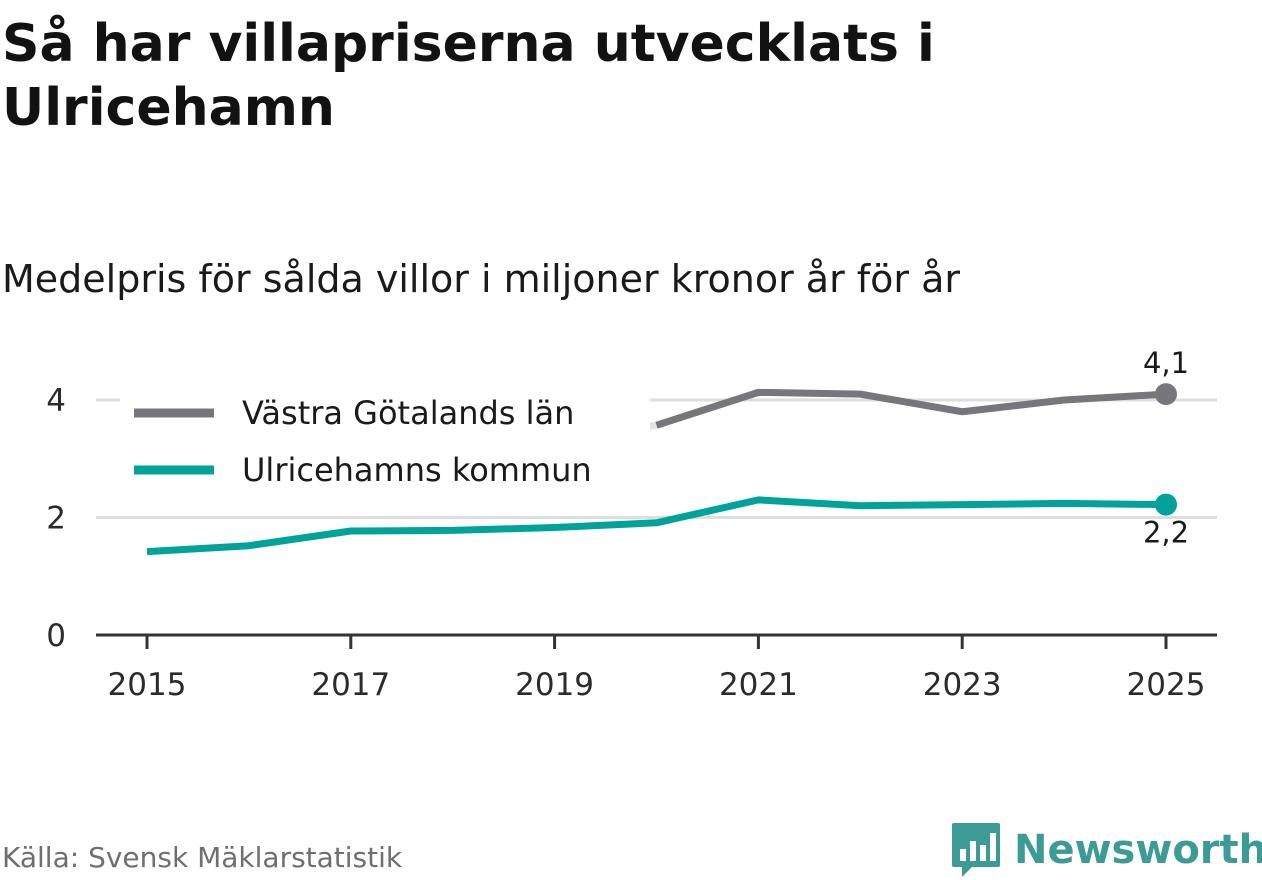 This screenshot has height=880, width=1262. I want to click on brand-name: Newsworthy, so click(1138, 850).